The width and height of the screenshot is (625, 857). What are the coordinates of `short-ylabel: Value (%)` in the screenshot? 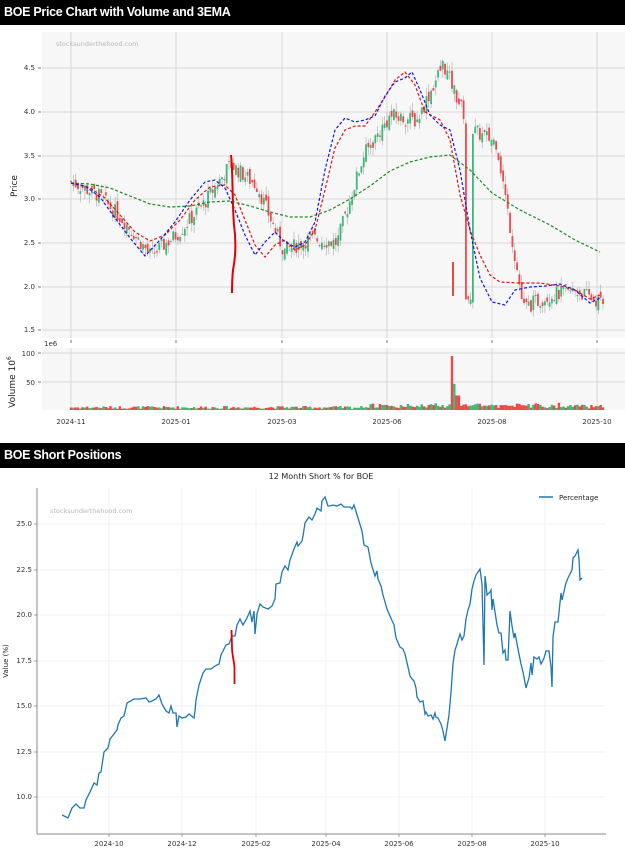 It's located at (6, 661).